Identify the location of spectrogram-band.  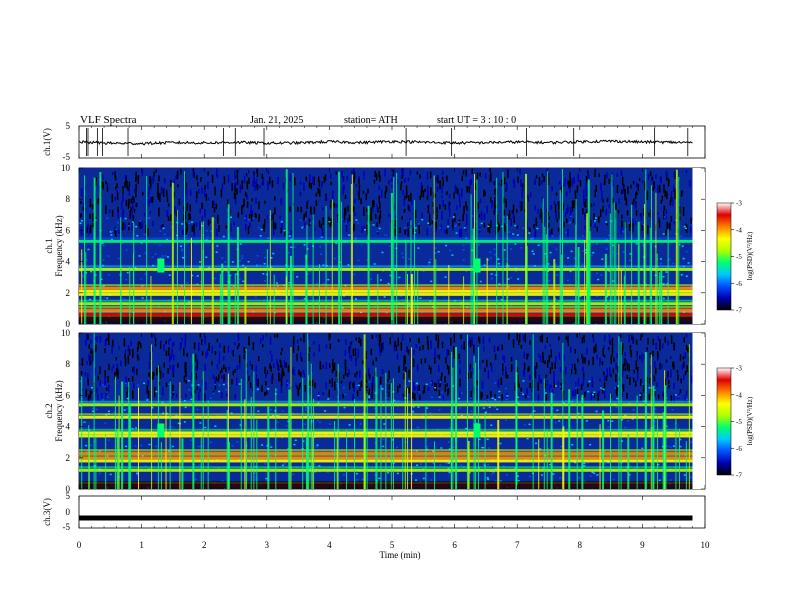
(386, 285).